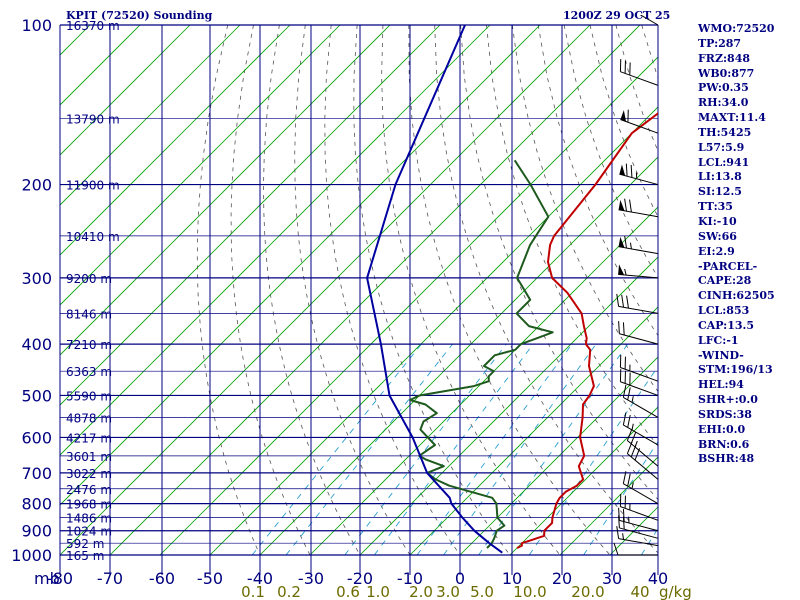 This screenshot has height=600, width=800. What do you see at coordinates (89, 345) in the screenshot?
I see `height-label: 7210 m` at bounding box center [89, 345].